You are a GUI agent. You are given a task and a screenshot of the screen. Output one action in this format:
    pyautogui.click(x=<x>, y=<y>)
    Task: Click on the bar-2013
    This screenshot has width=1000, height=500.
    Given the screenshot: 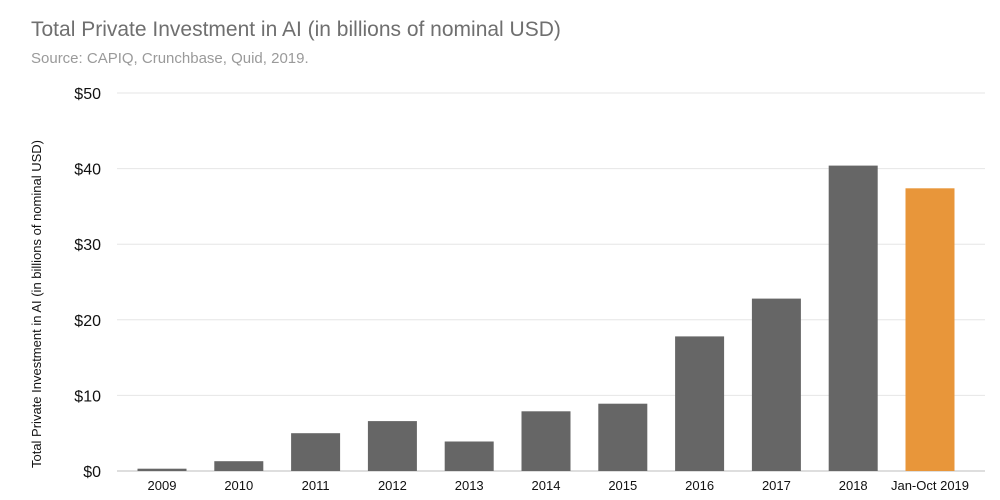 What is the action you would take?
    pyautogui.click(x=469, y=456)
    